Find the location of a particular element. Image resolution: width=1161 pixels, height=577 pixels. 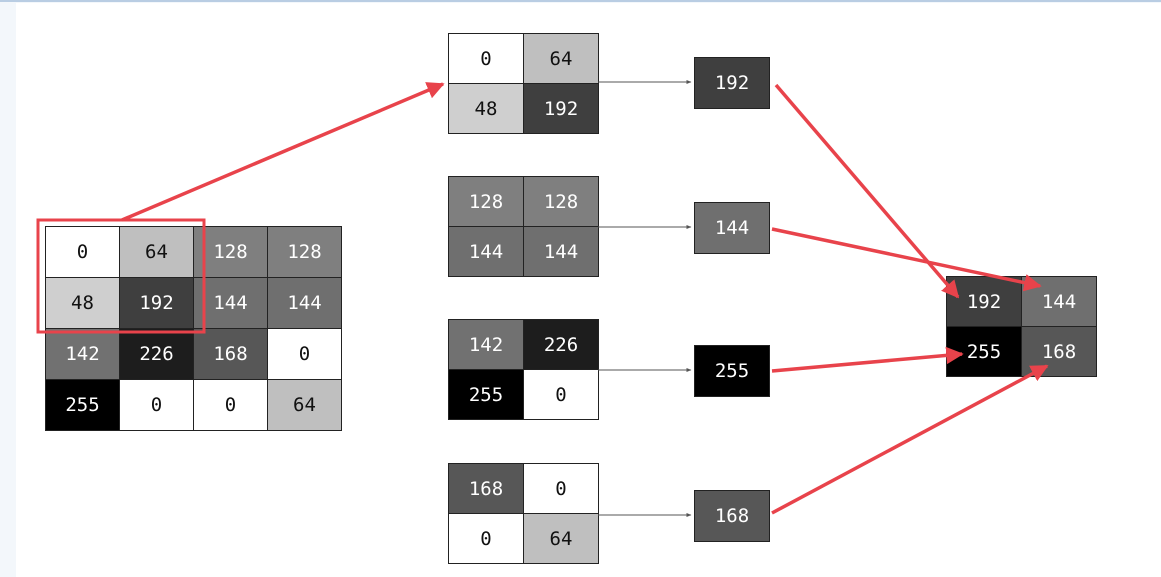

input-cell: 142 is located at coordinates (82, 354).